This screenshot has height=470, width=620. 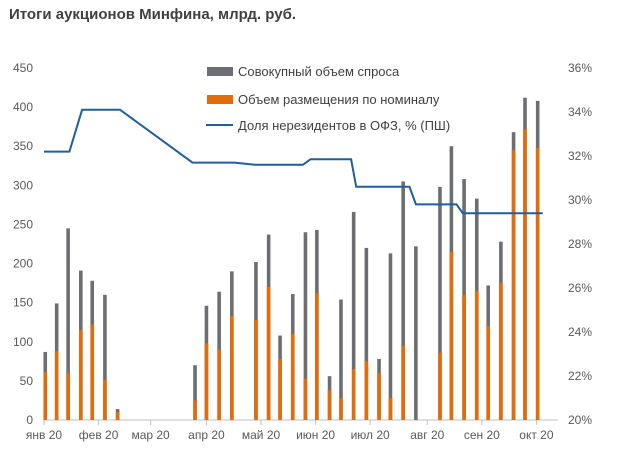 What do you see at coordinates (580, 112) in the screenshot?
I see `right-y-tick-label: 34%` at bounding box center [580, 112].